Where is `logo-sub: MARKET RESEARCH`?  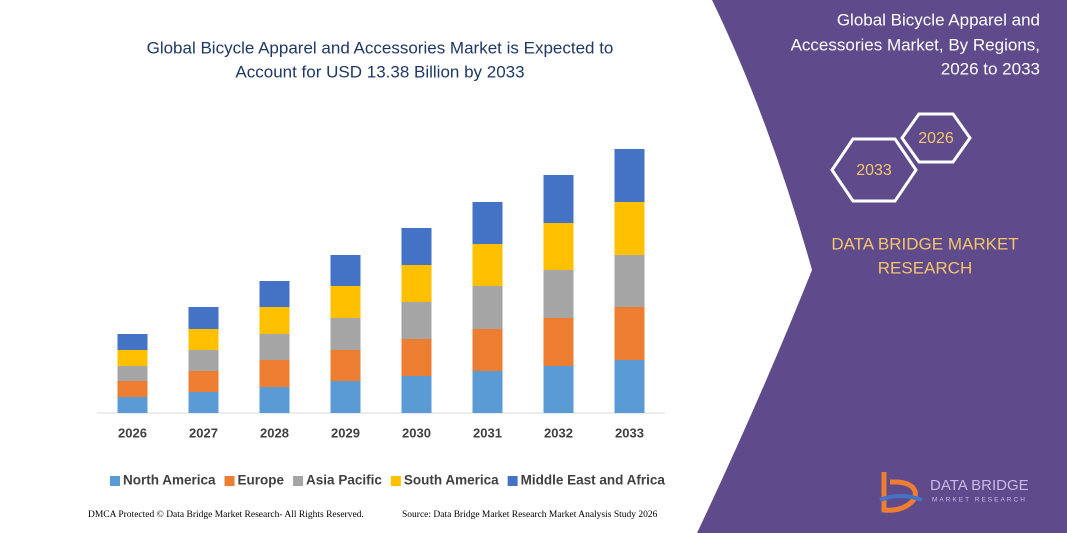
logo-sub: MARKET RESEARCH is located at coordinates (979, 500).